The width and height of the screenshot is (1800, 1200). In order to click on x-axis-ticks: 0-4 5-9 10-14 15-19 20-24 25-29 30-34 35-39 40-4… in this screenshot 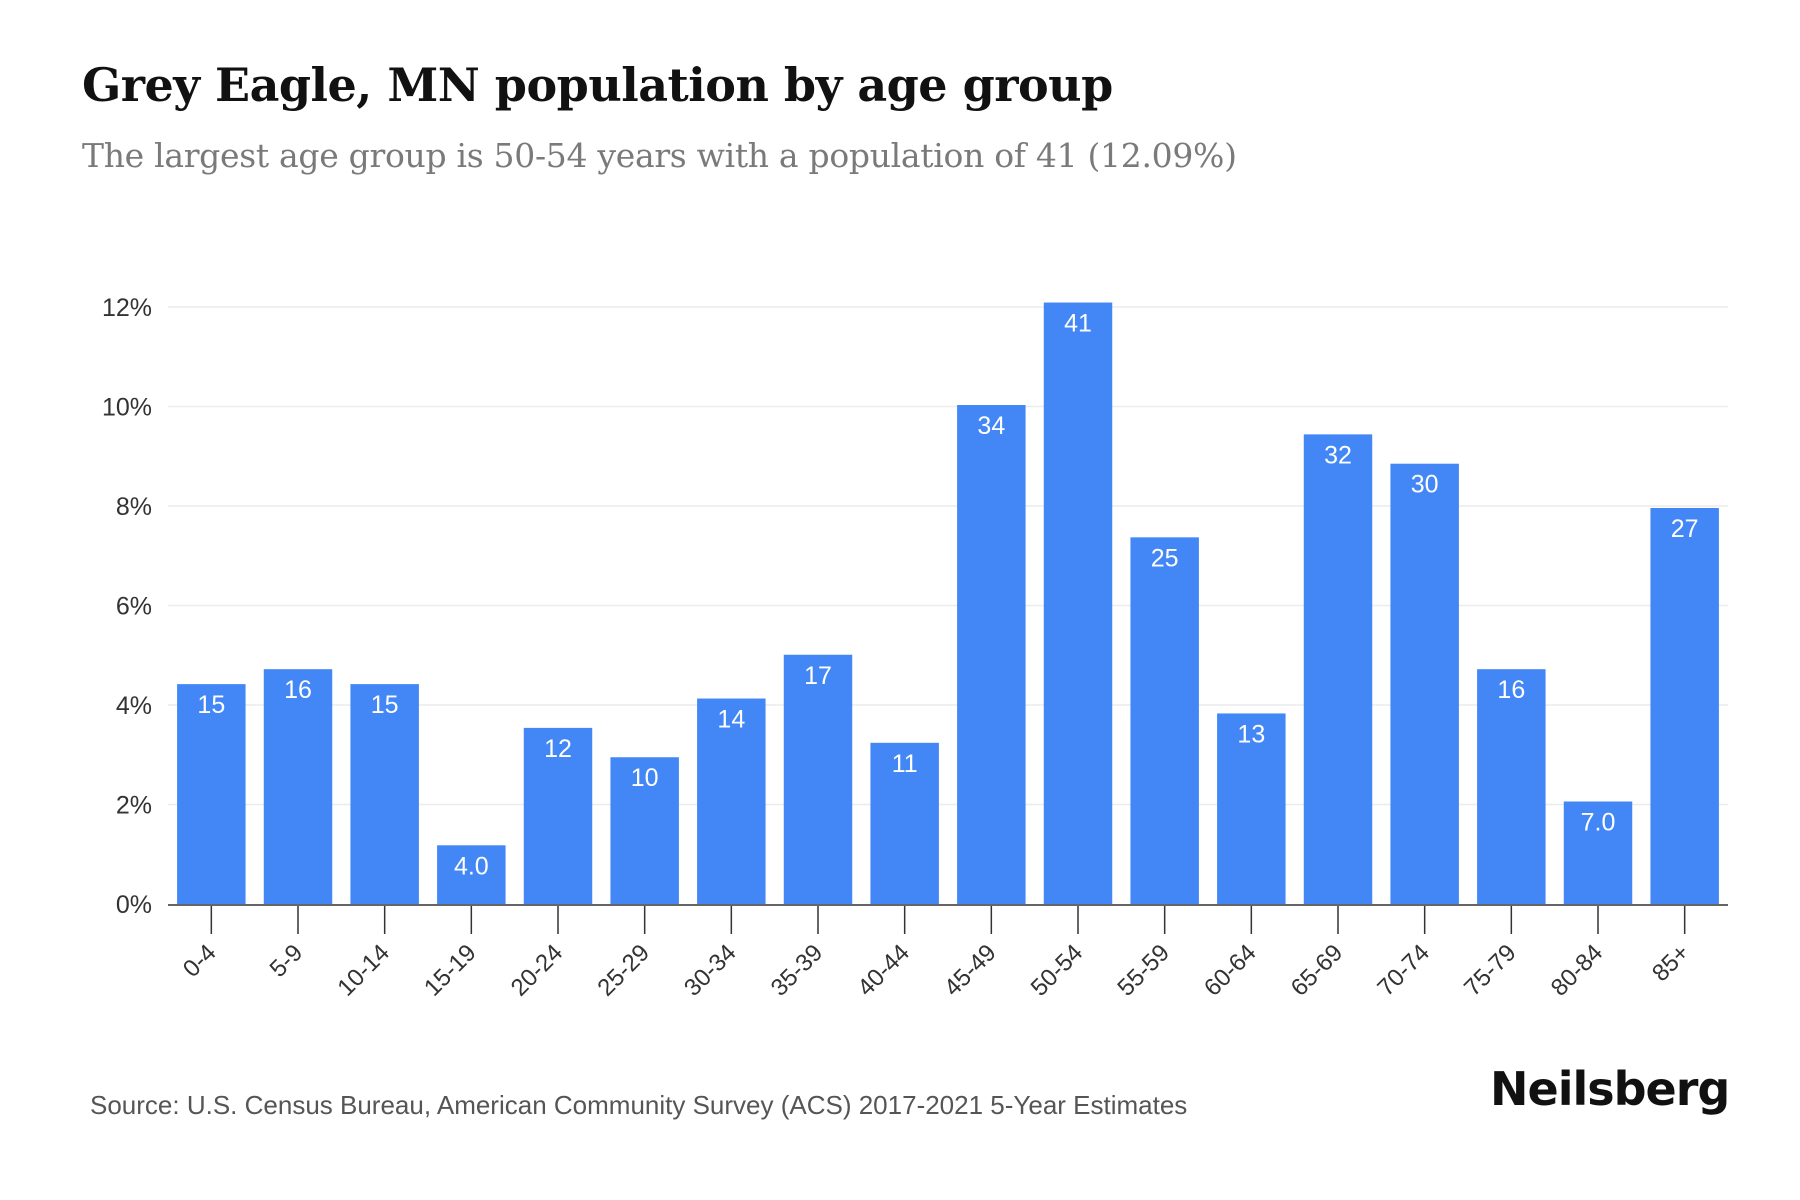, I will do `click(936, 954)`.